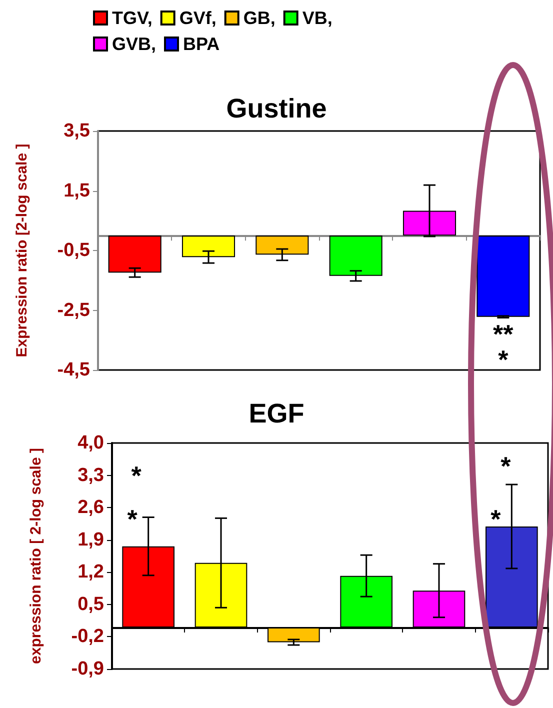 This screenshot has width=553, height=708. Describe the element at coordinates (132, 18) in the screenshot. I see `legend-label: TGV,` at that location.